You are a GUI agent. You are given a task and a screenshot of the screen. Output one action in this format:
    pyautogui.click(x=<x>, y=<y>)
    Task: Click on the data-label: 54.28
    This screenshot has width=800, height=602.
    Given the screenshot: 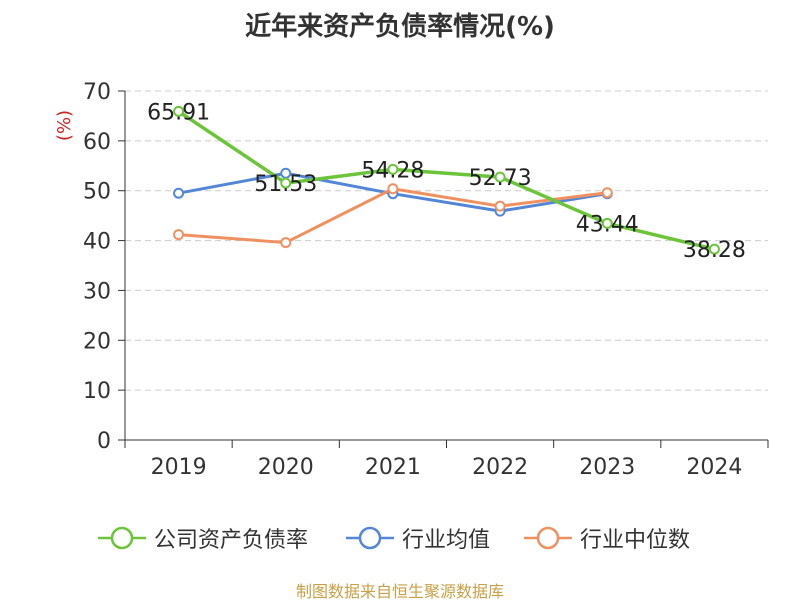 What is the action you would take?
    pyautogui.click(x=392, y=170)
    